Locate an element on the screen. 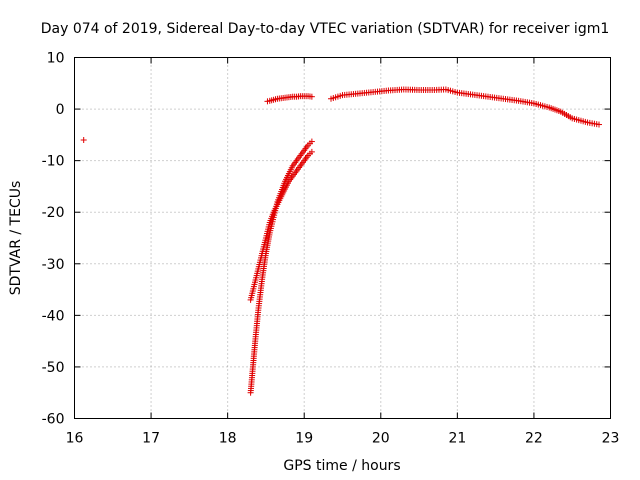 The height and width of the screenshot is (480, 640). x-tick-label: 17 is located at coordinates (151, 439).